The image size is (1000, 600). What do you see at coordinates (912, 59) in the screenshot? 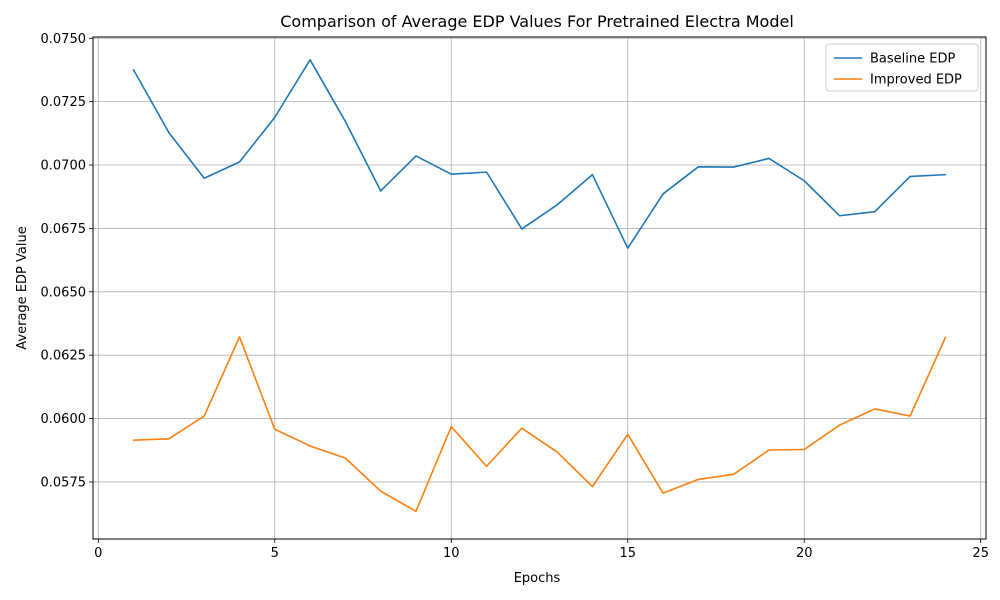
I see `legend-label: Baseline EDP` at bounding box center [912, 59].